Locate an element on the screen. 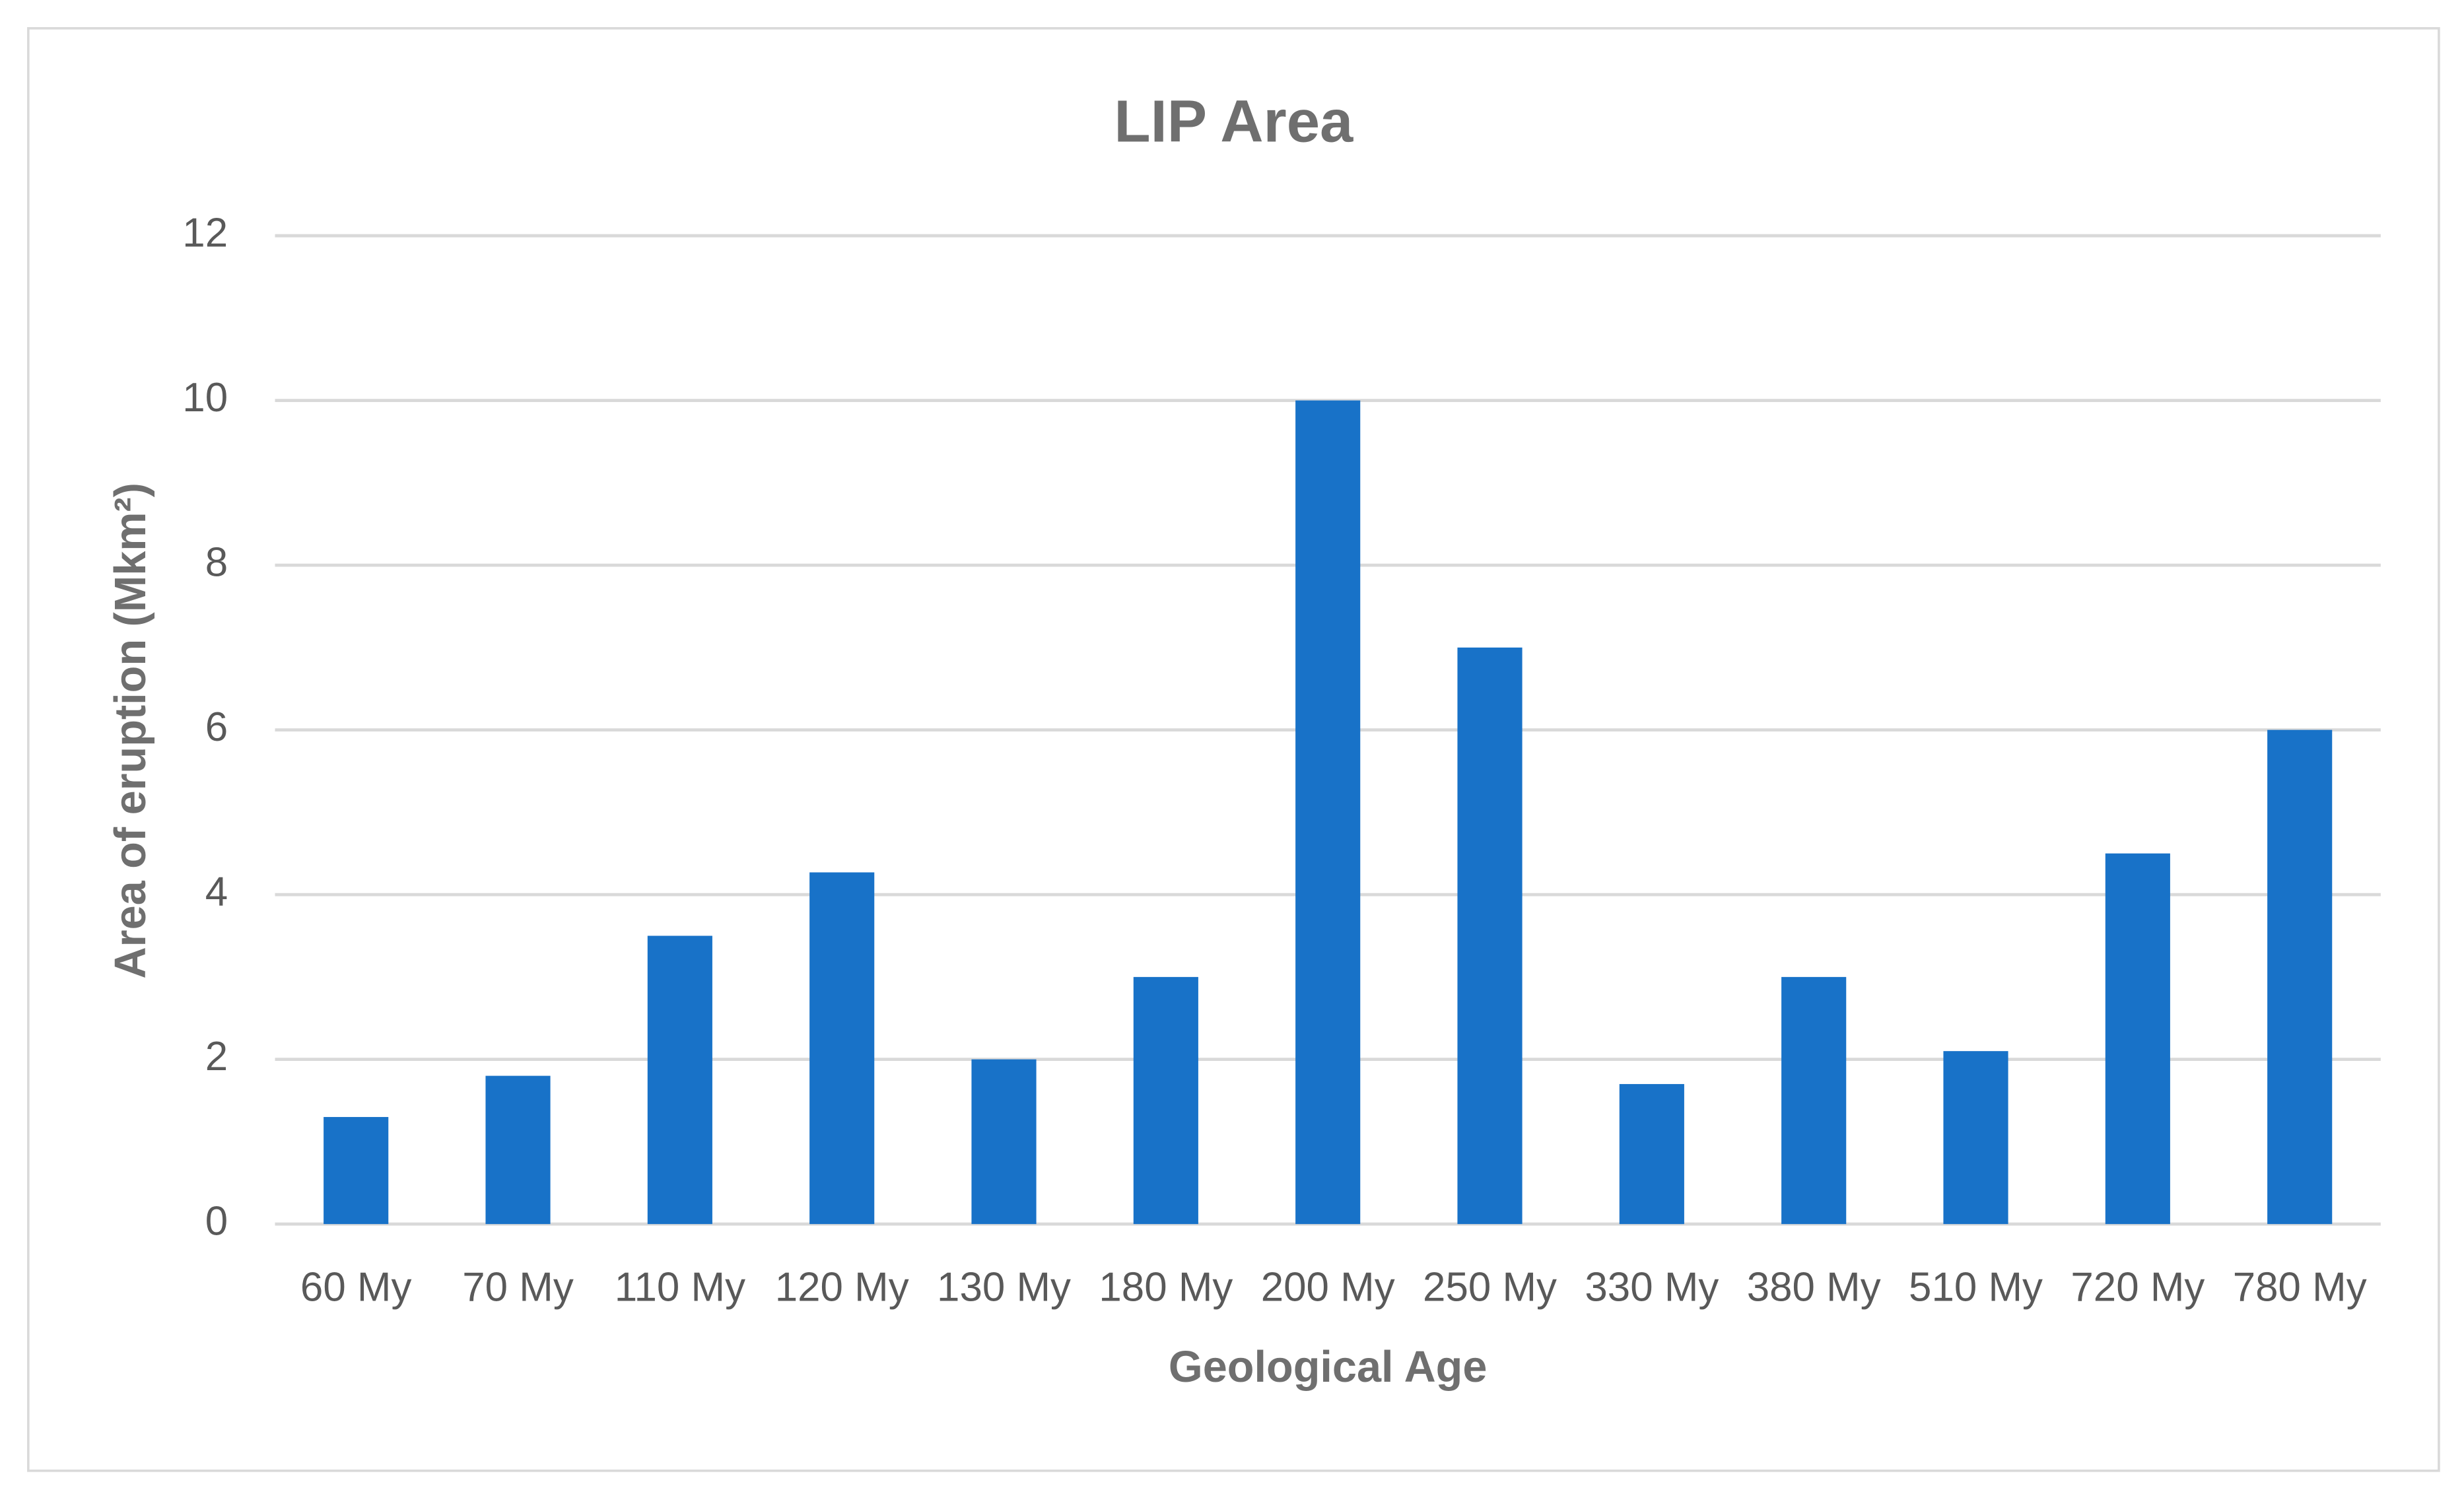 This screenshot has width=2464, height=1492. x-tick-label: 200 My is located at coordinates (1328, 1287).